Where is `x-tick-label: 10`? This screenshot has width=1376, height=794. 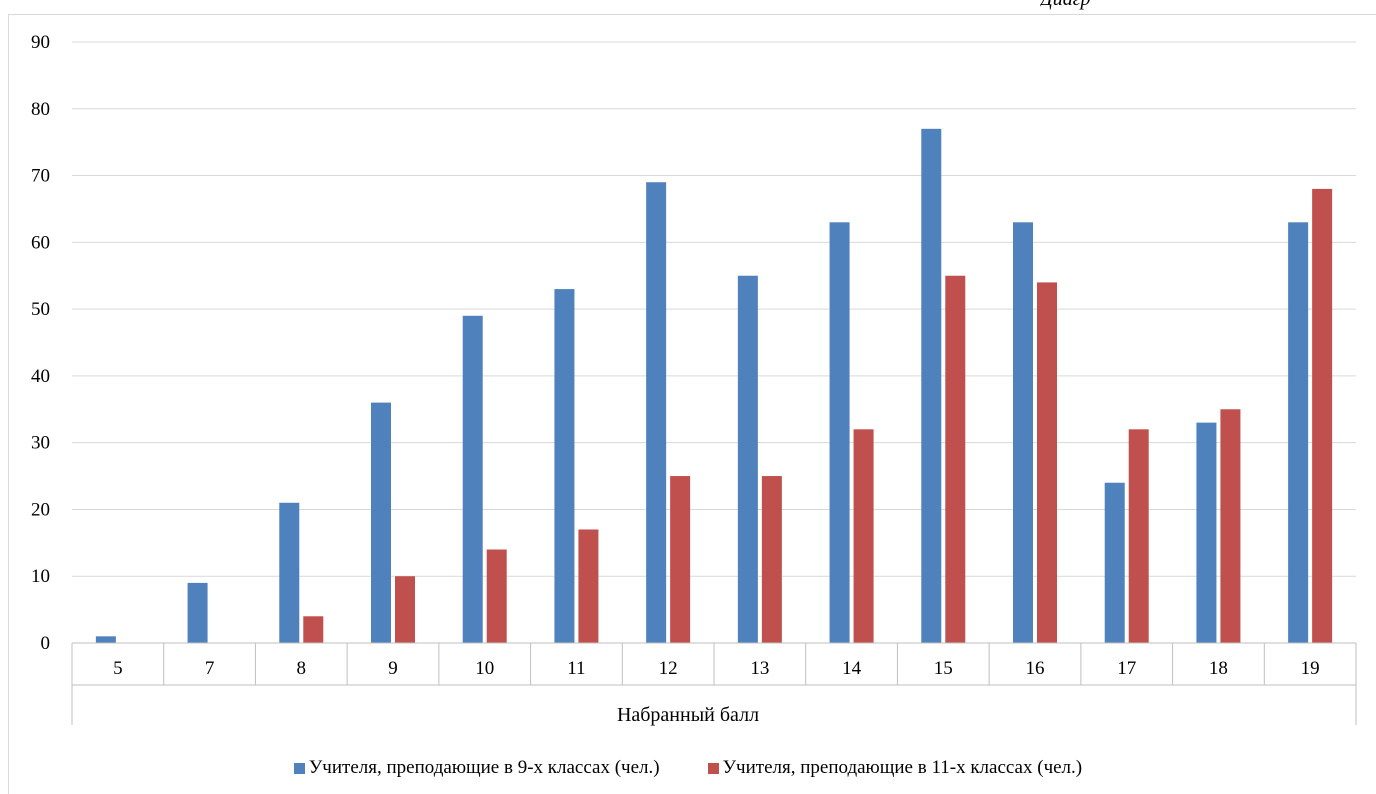
x-tick-label: 10 is located at coordinates (484, 668).